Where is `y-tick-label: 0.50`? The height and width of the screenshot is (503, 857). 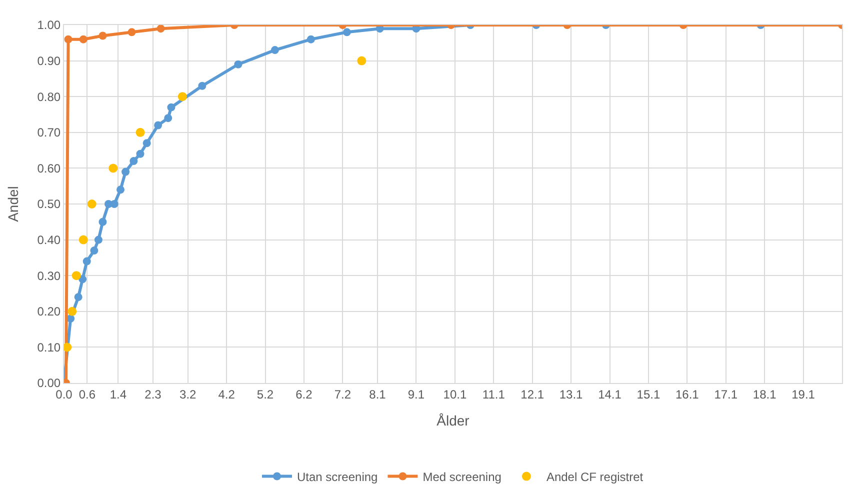 y-tick-label: 0.50 is located at coordinates (49, 204).